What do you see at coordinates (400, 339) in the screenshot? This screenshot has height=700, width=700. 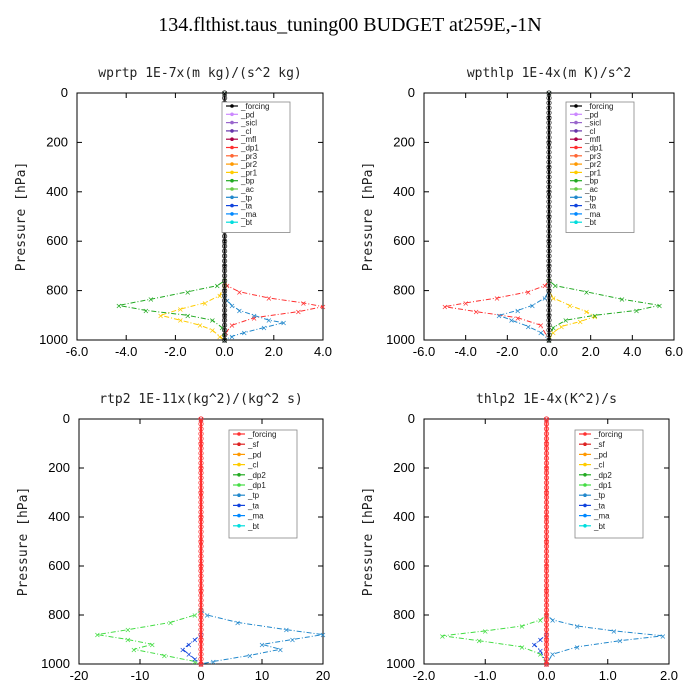 I see `y-tick-label: 1000` at bounding box center [400, 339].